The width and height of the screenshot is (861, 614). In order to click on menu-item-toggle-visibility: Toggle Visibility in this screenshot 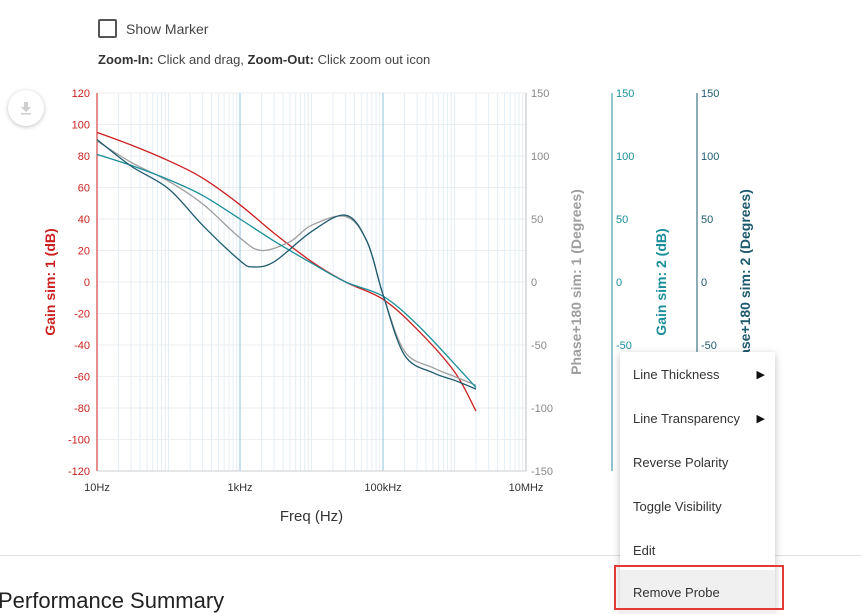, I will do `click(697, 506)`.